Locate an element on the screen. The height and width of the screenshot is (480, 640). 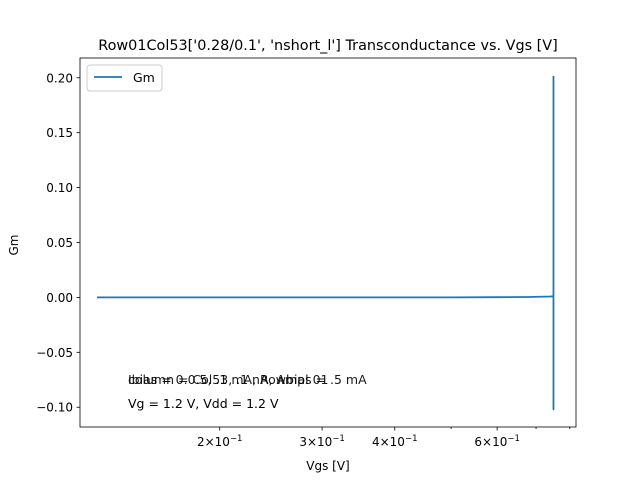
y-tick-label: 0.10 is located at coordinates (59, 188).